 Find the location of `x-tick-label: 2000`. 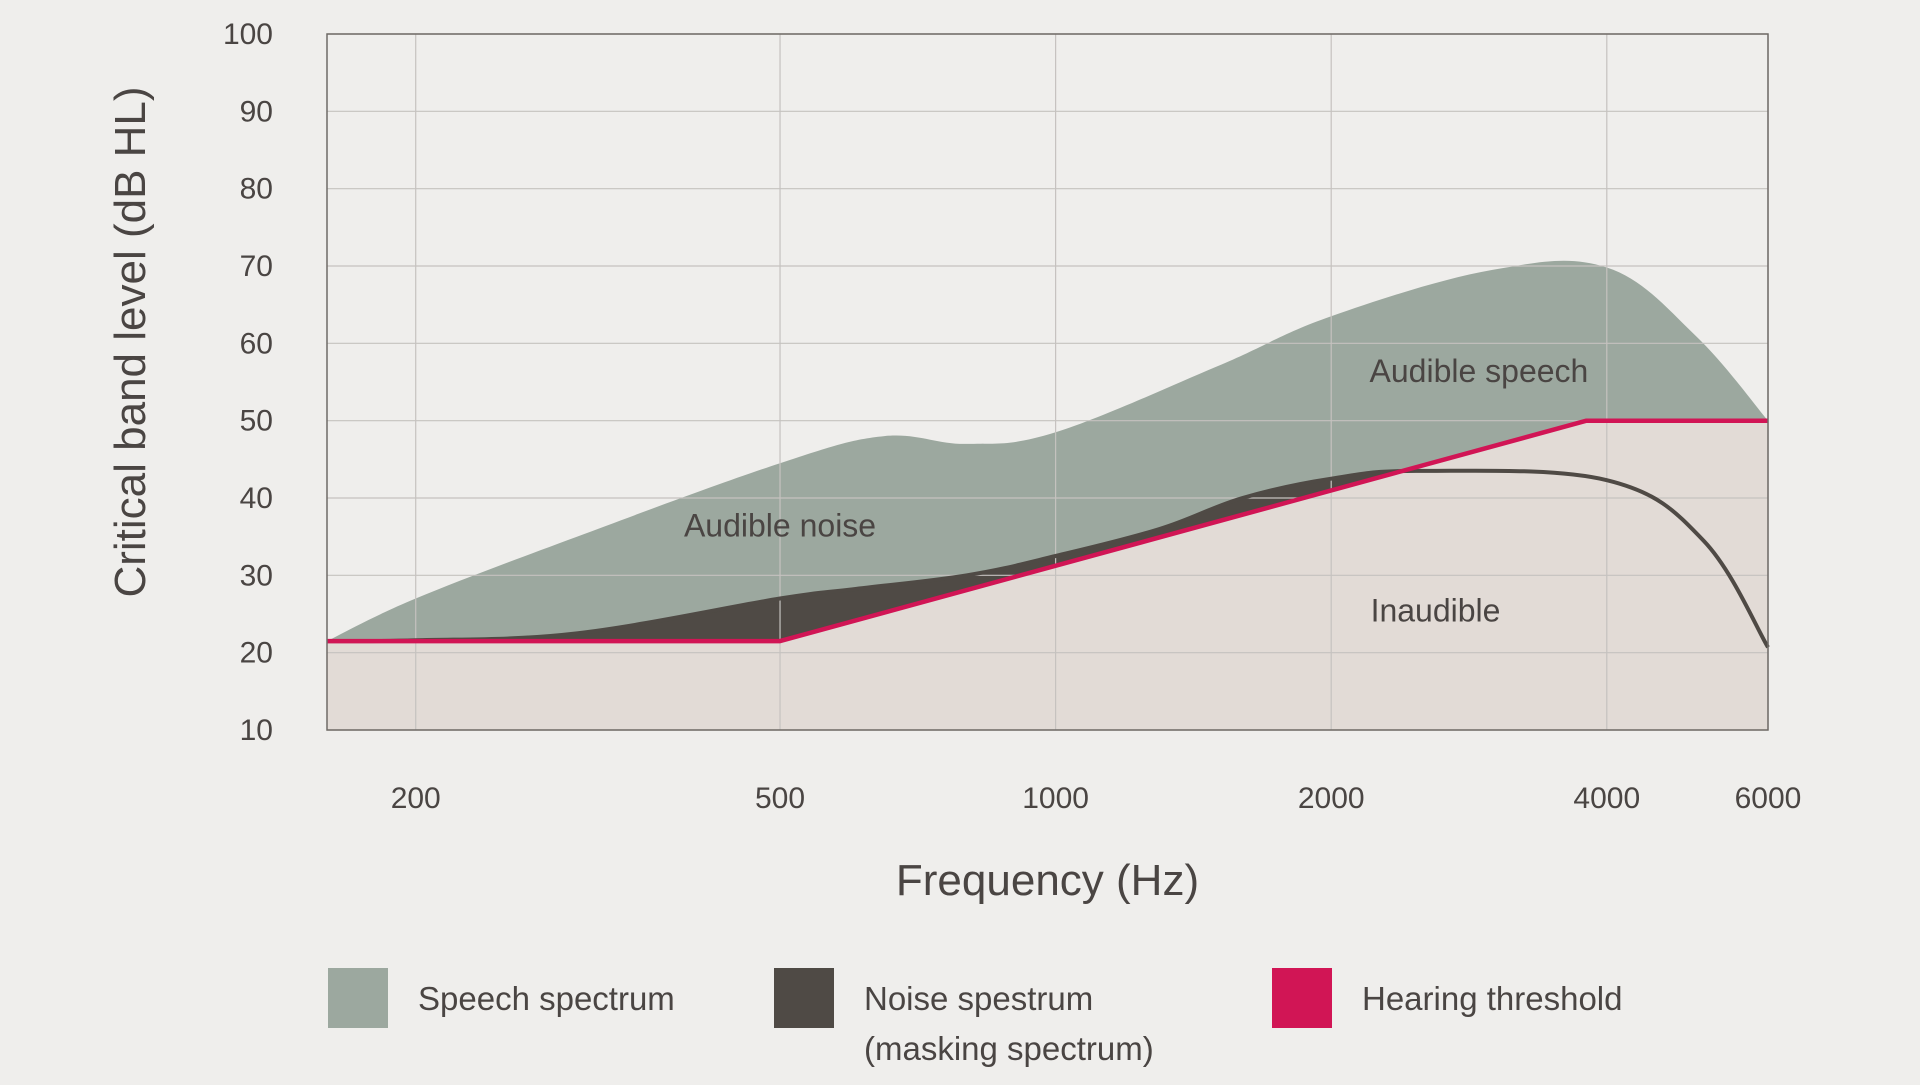

x-tick-label: 2000 is located at coordinates (1331, 798).